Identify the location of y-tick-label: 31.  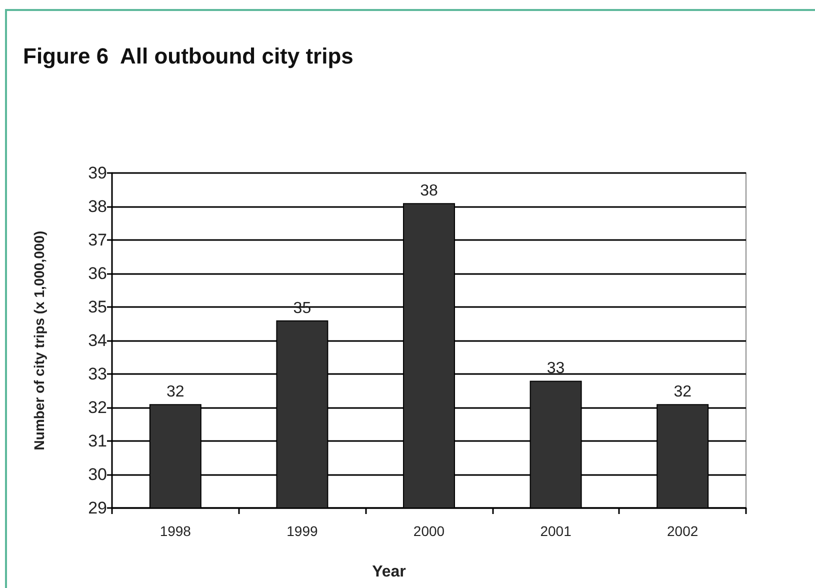
(97, 441).